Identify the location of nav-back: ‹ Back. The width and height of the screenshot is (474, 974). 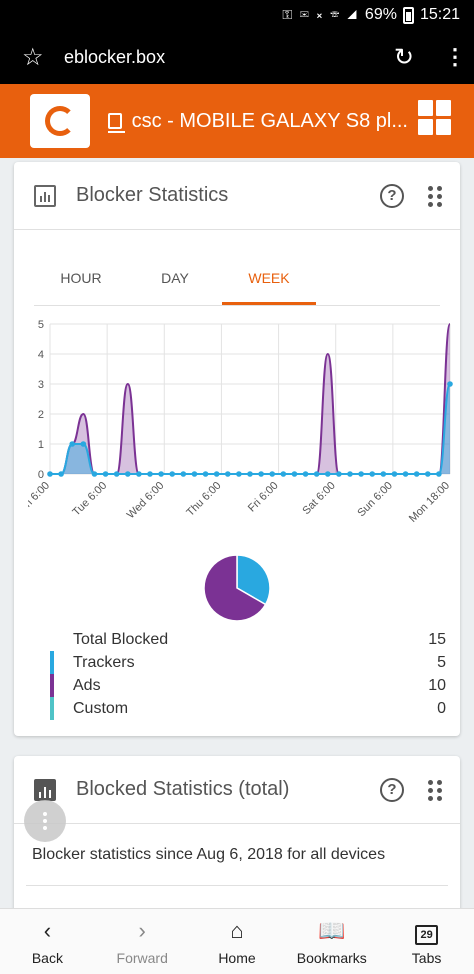
(47, 941).